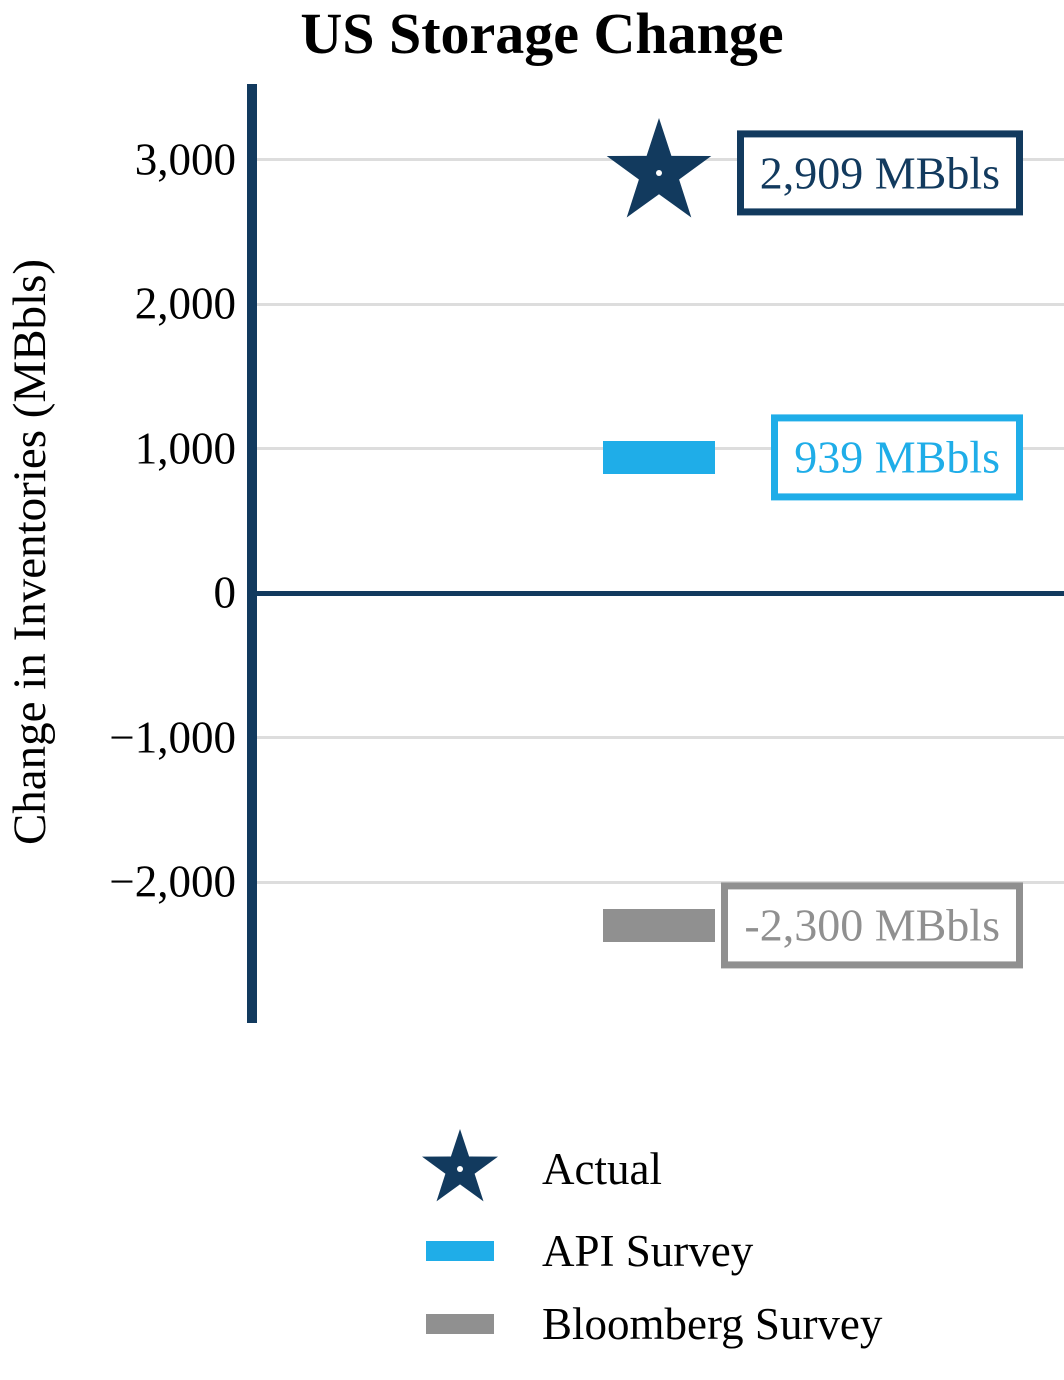  What do you see at coordinates (879, 173) in the screenshot?
I see `actual-value-label: 2,909 MBbls` at bounding box center [879, 173].